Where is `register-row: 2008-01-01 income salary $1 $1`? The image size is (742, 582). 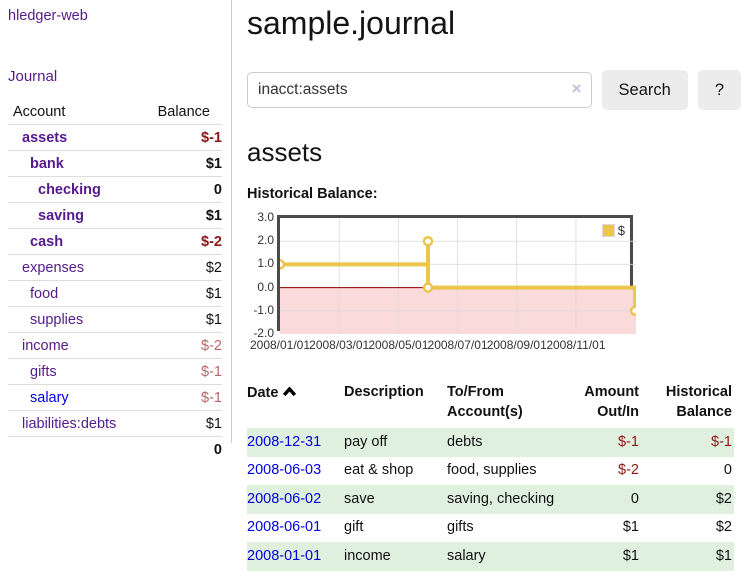
register-row: 2008-01-01 income salary $1 $1 is located at coordinates (490, 556).